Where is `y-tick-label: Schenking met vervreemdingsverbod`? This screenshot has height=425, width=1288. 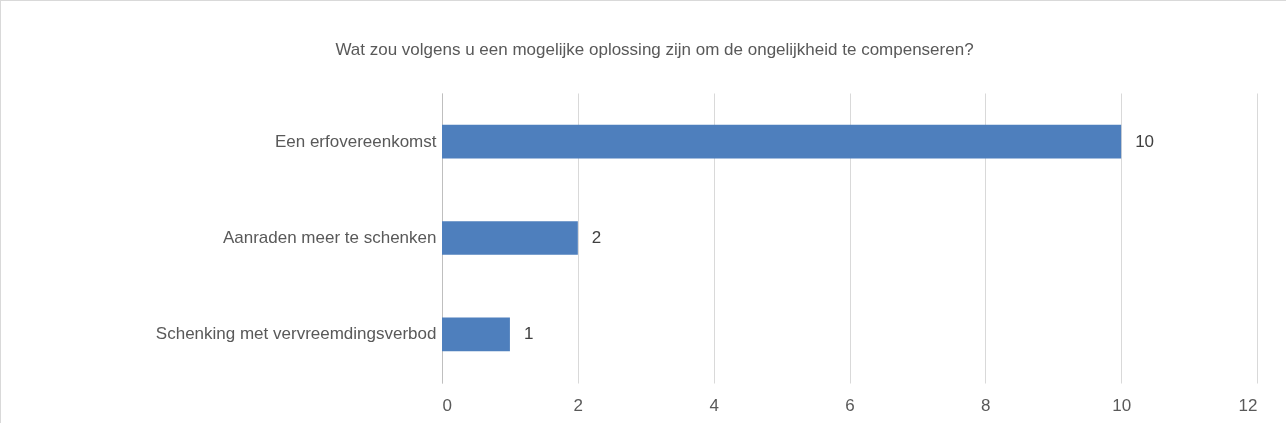 y-tick-label: Schenking met vervreemdingsverbod is located at coordinates (296, 334).